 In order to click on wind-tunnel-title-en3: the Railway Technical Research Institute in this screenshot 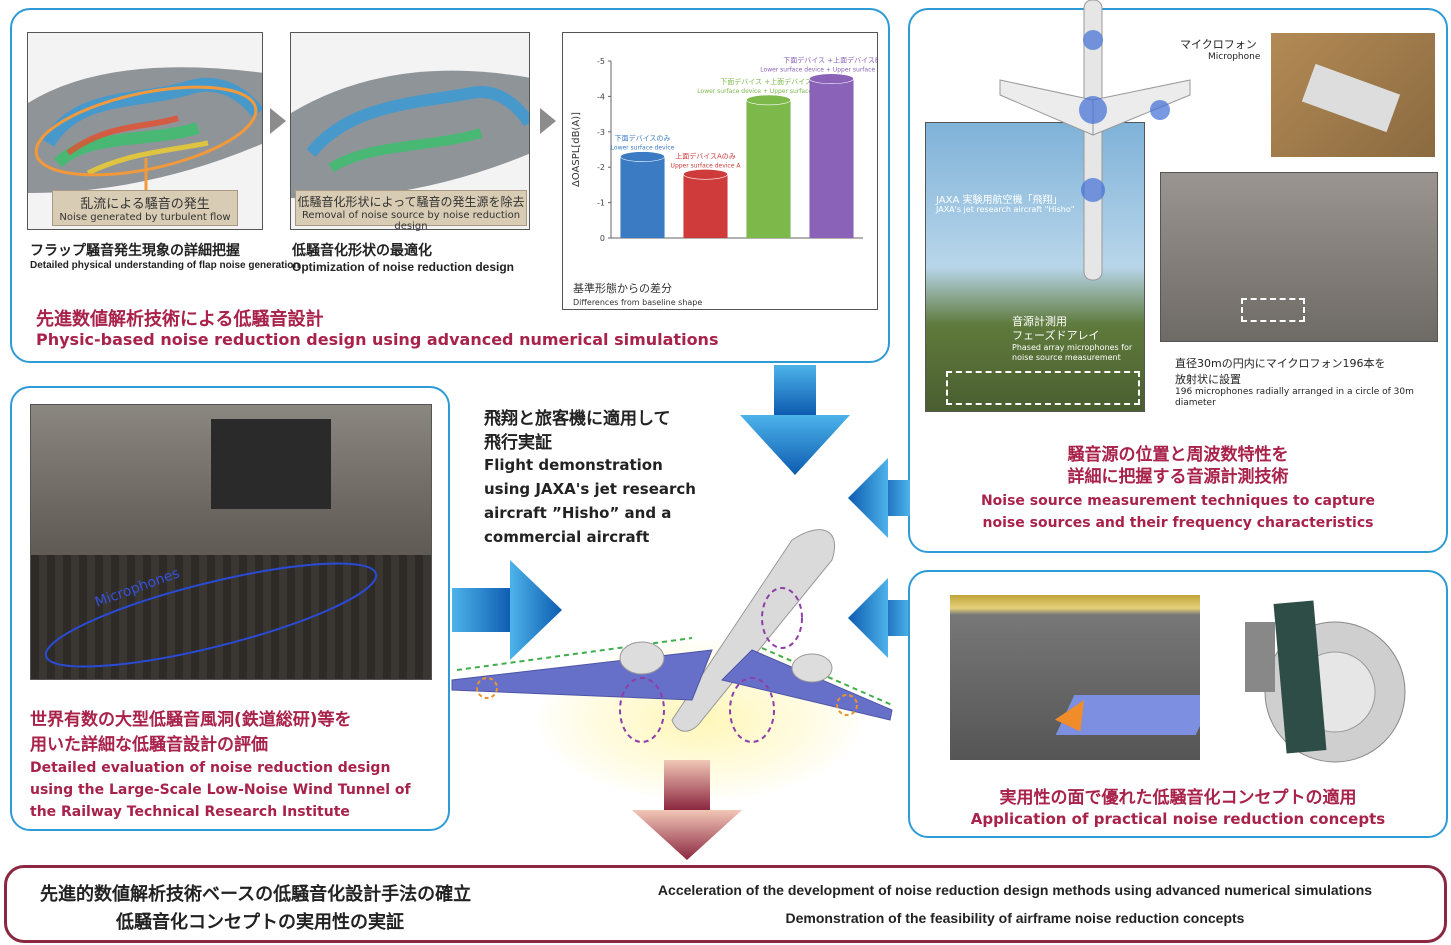, I will do `click(190, 812)`.